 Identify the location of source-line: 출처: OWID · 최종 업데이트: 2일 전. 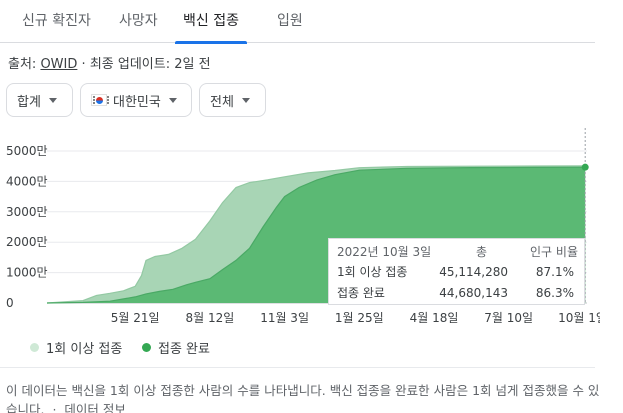
(109, 62).